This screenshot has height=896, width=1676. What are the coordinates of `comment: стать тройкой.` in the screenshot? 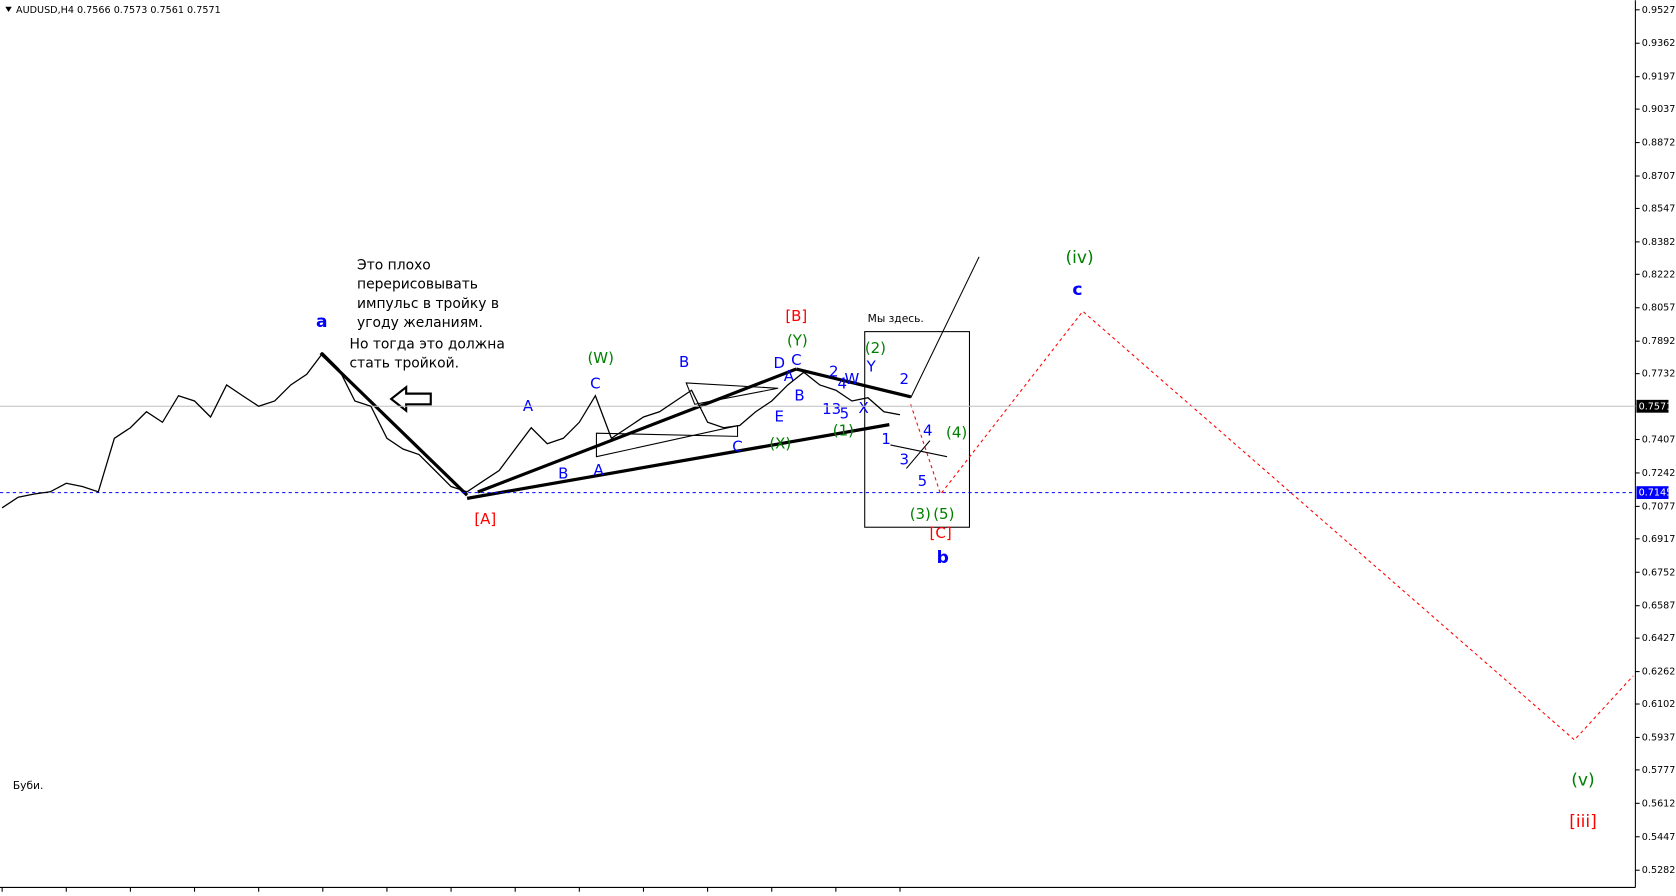 It's located at (405, 364).